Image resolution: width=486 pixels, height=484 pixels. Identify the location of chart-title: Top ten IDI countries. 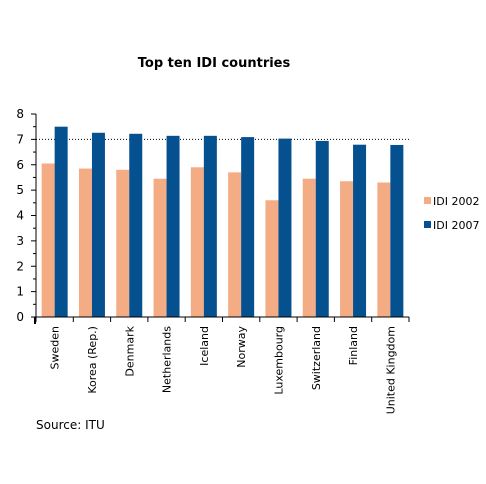
(214, 63).